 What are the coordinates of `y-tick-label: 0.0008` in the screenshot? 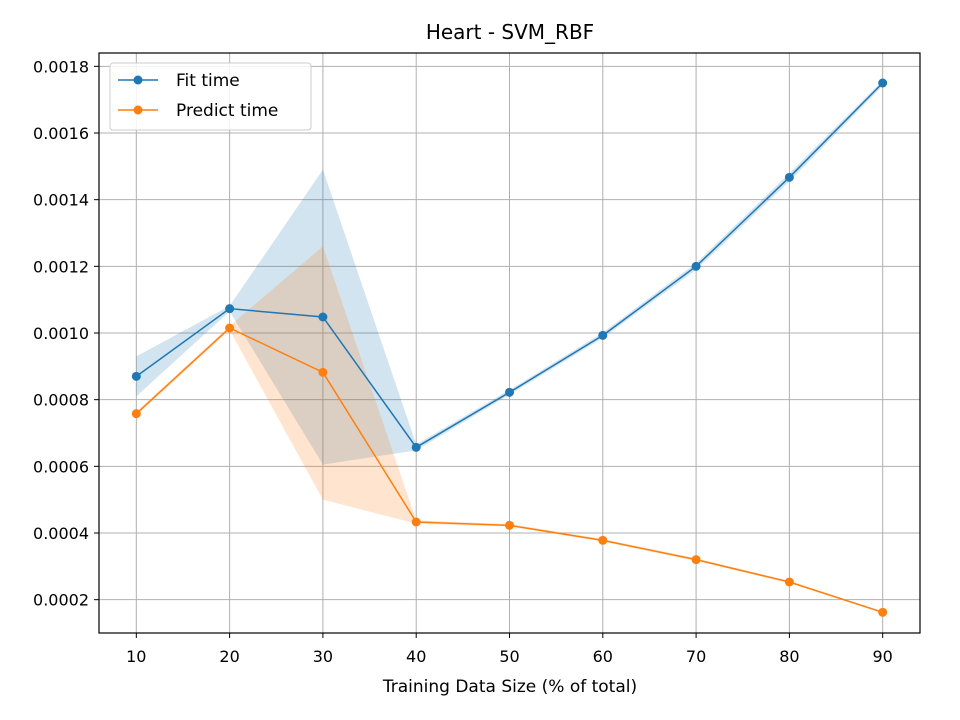 It's located at (61, 400).